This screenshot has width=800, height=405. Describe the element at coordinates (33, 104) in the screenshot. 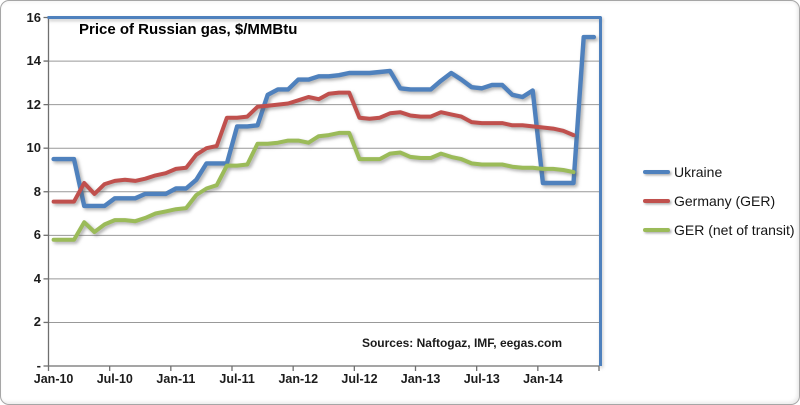

I see `y-axis-tick-label: 12` at that location.